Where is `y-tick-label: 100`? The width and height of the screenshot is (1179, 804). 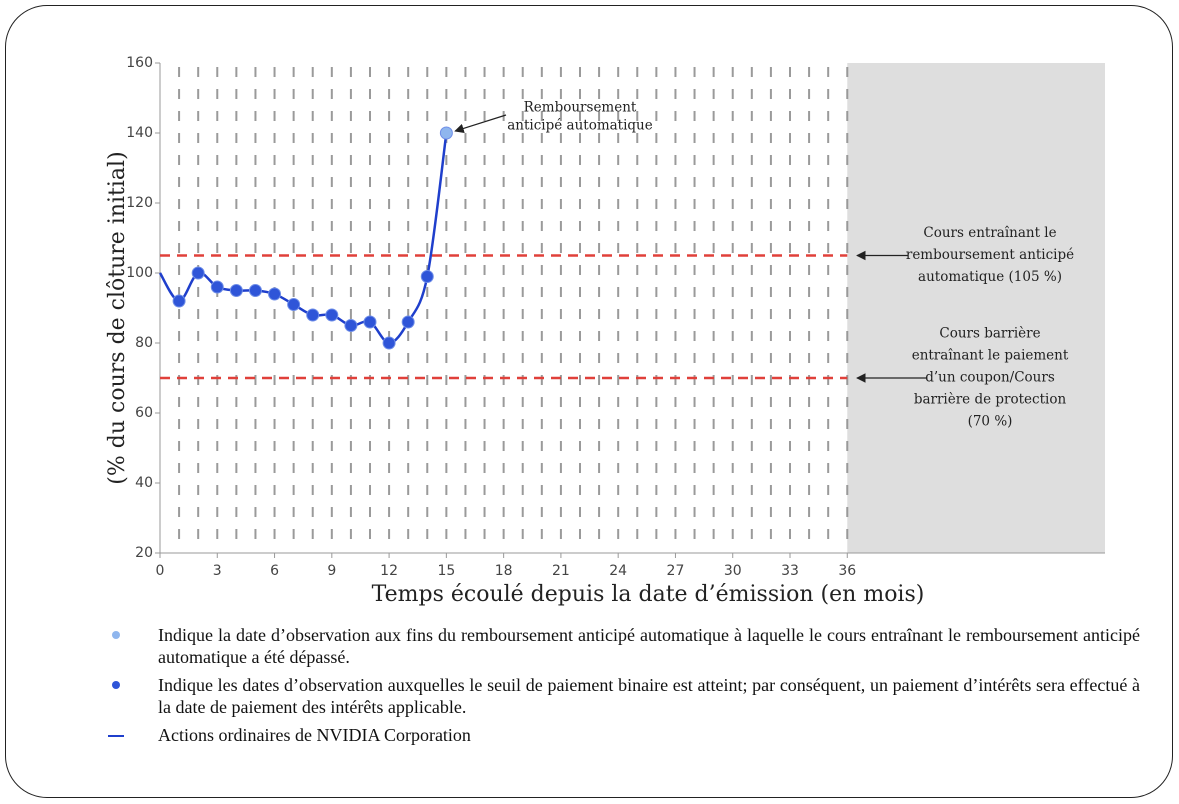
y-tick-label: 100 is located at coordinates (139, 273).